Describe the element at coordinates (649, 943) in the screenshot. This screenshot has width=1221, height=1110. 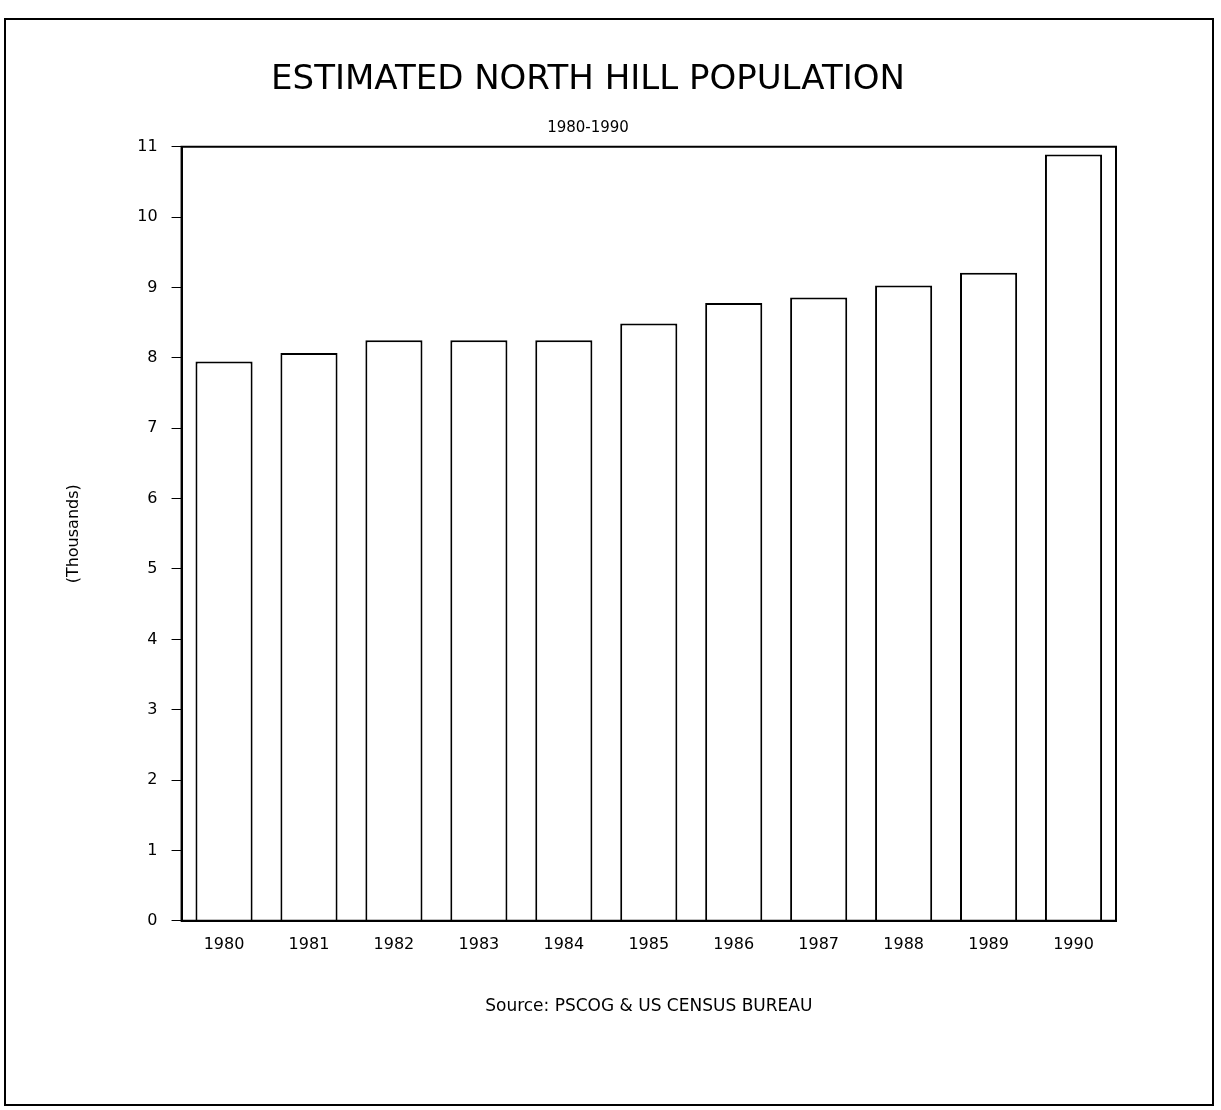
I see `x-tick-label: 1985` at that location.